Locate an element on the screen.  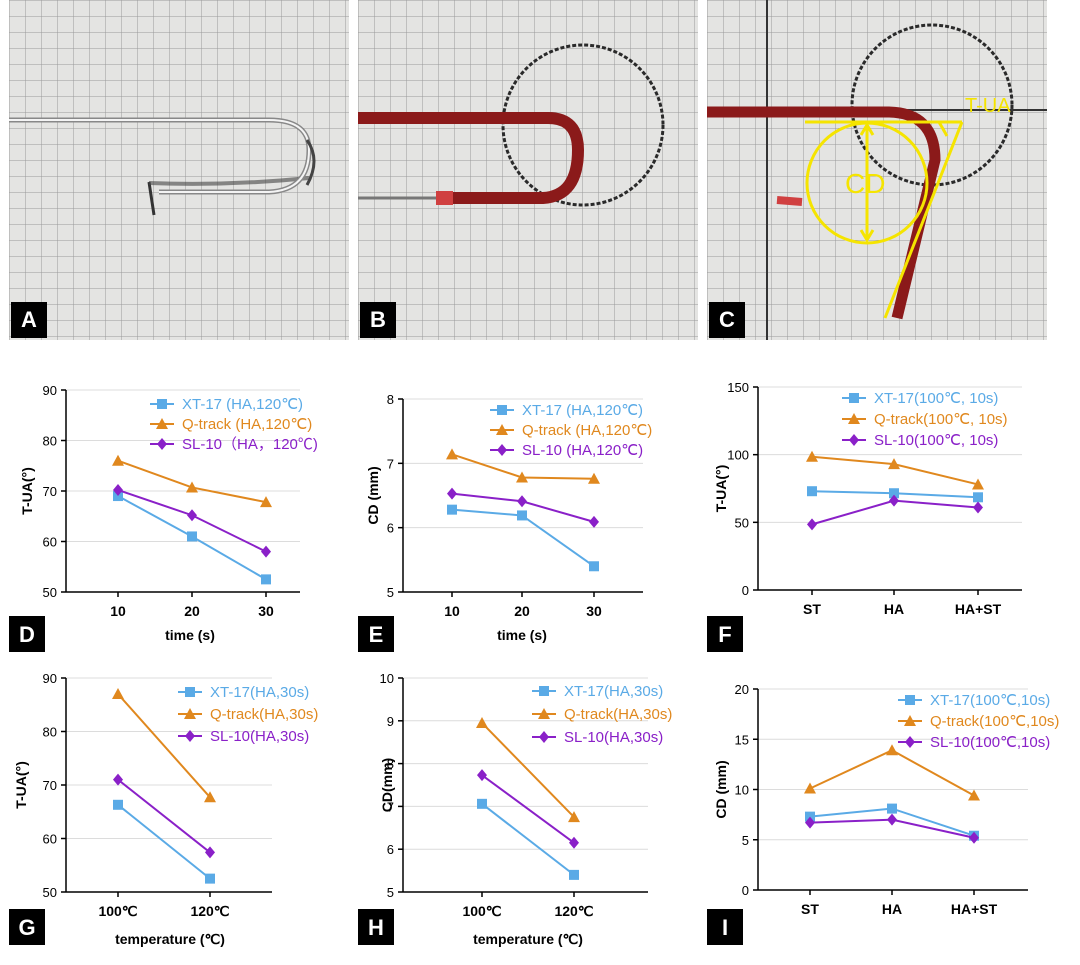
y-axis-title: CD(mm) is located at coordinates (387, 785).